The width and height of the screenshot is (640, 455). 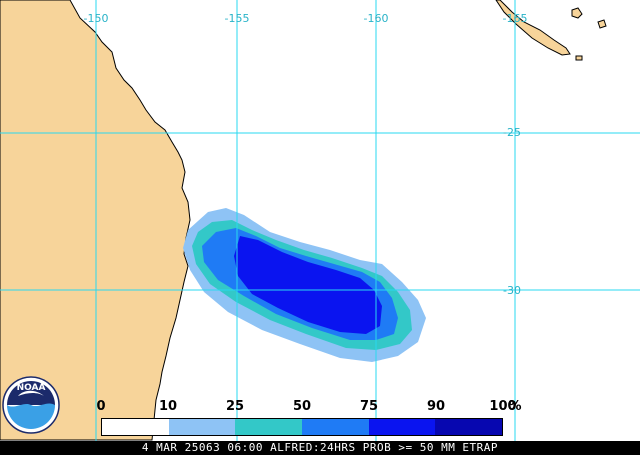 I want to click on logo-text: NOAA, so click(x=31, y=388).